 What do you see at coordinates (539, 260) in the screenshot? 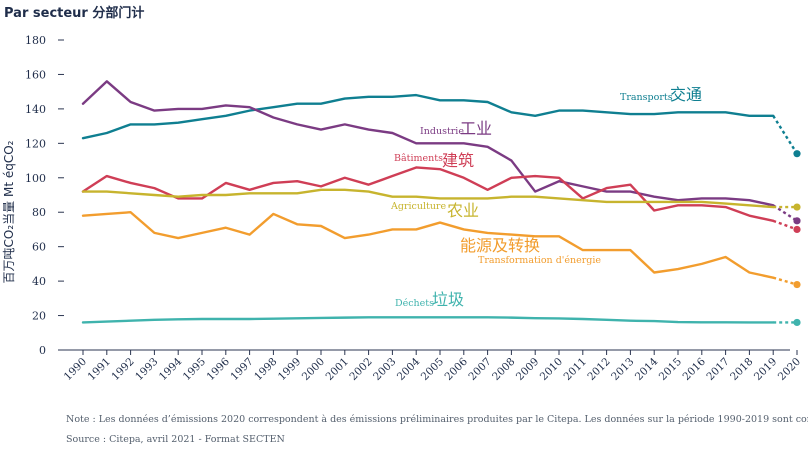
I see `series-label-fr: Transformation d'énergie` at bounding box center [539, 260].